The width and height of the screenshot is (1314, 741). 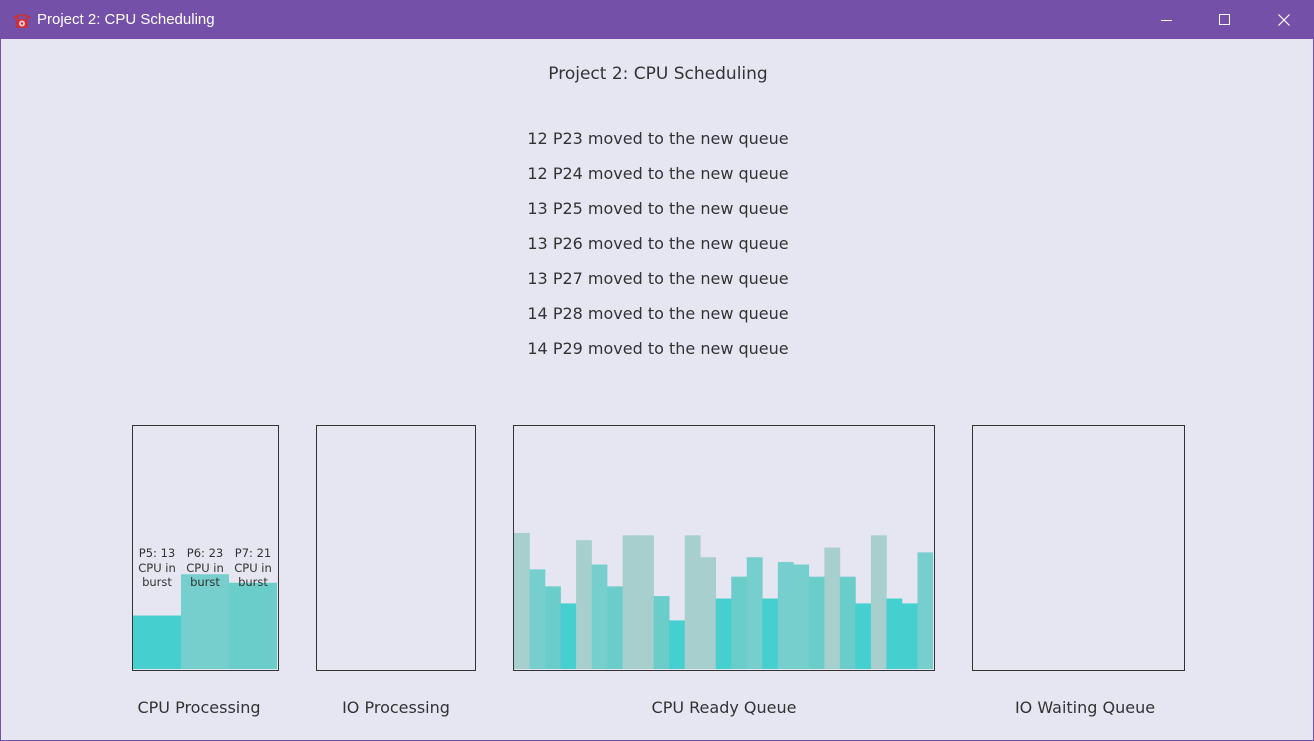 I want to click on io-processing-label: IO Processing, so click(x=396, y=707).